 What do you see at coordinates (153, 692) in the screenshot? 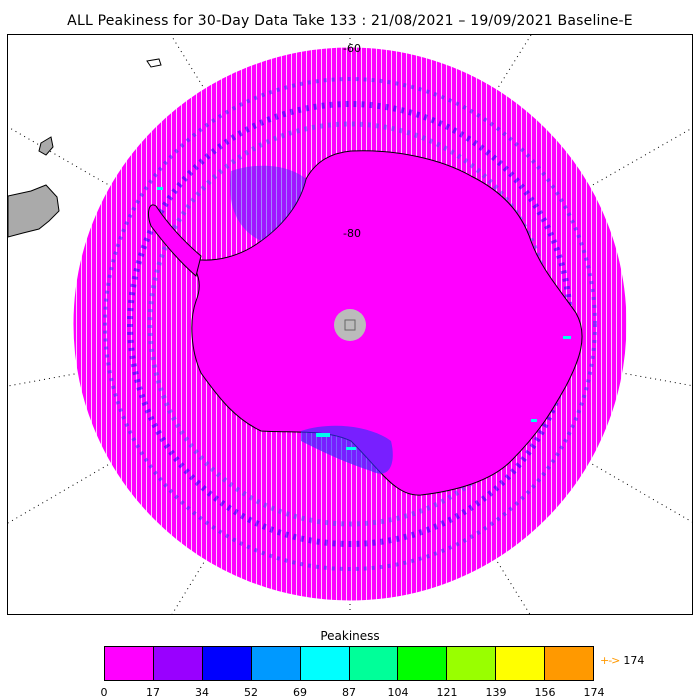
I see `colorbar-tick-label: 17` at bounding box center [153, 692].